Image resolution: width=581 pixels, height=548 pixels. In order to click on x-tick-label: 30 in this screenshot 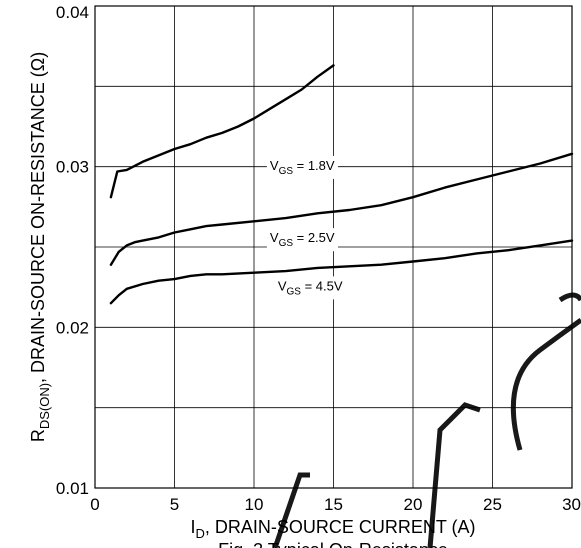, I will do `click(571, 504)`.